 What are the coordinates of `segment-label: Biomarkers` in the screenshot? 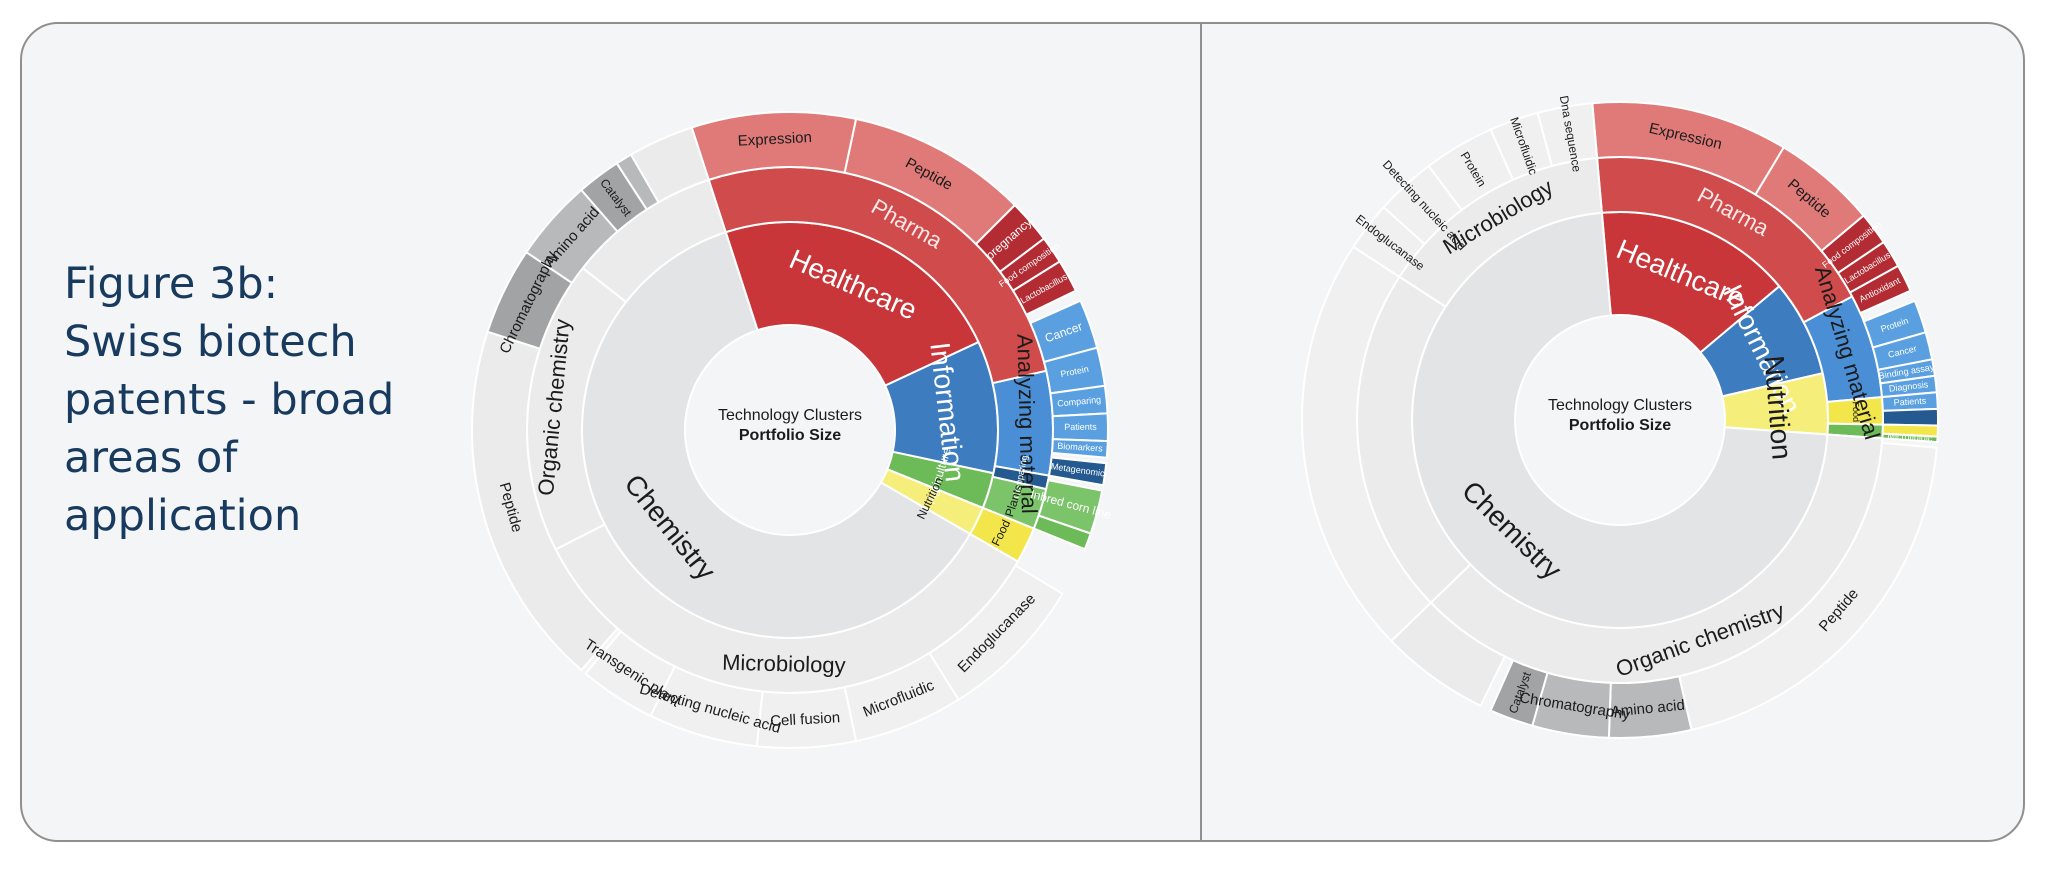 It's located at (1080, 447).